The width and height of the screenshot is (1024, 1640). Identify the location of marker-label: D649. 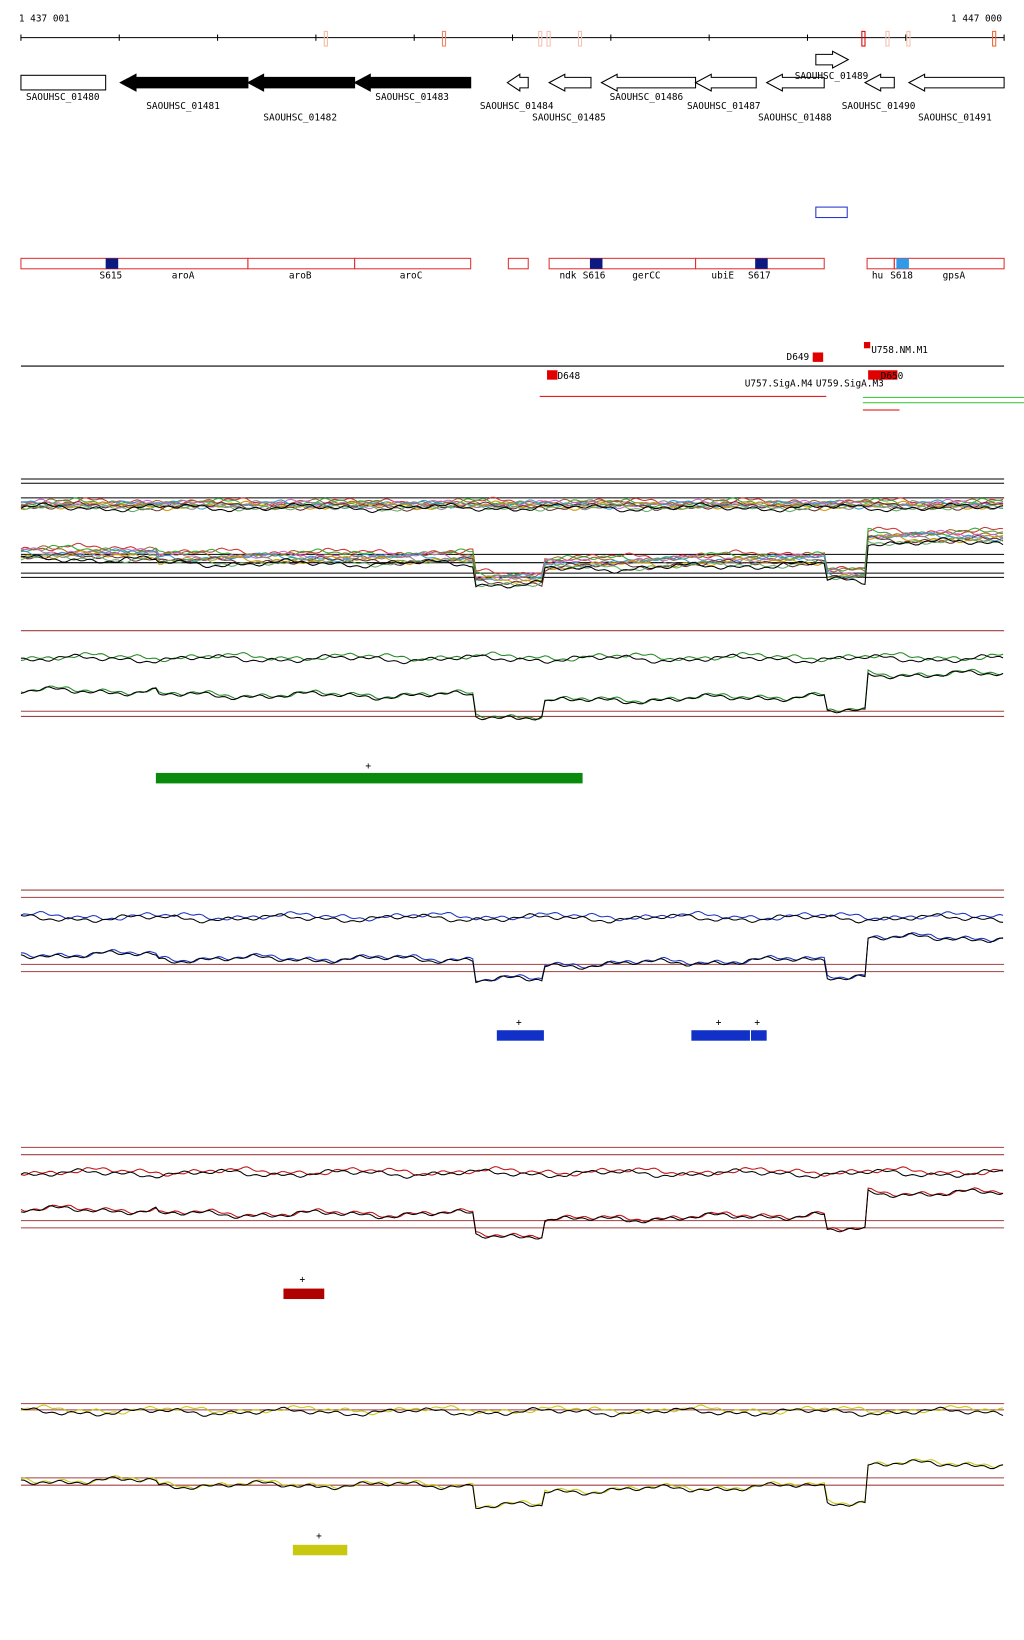
(798, 357).